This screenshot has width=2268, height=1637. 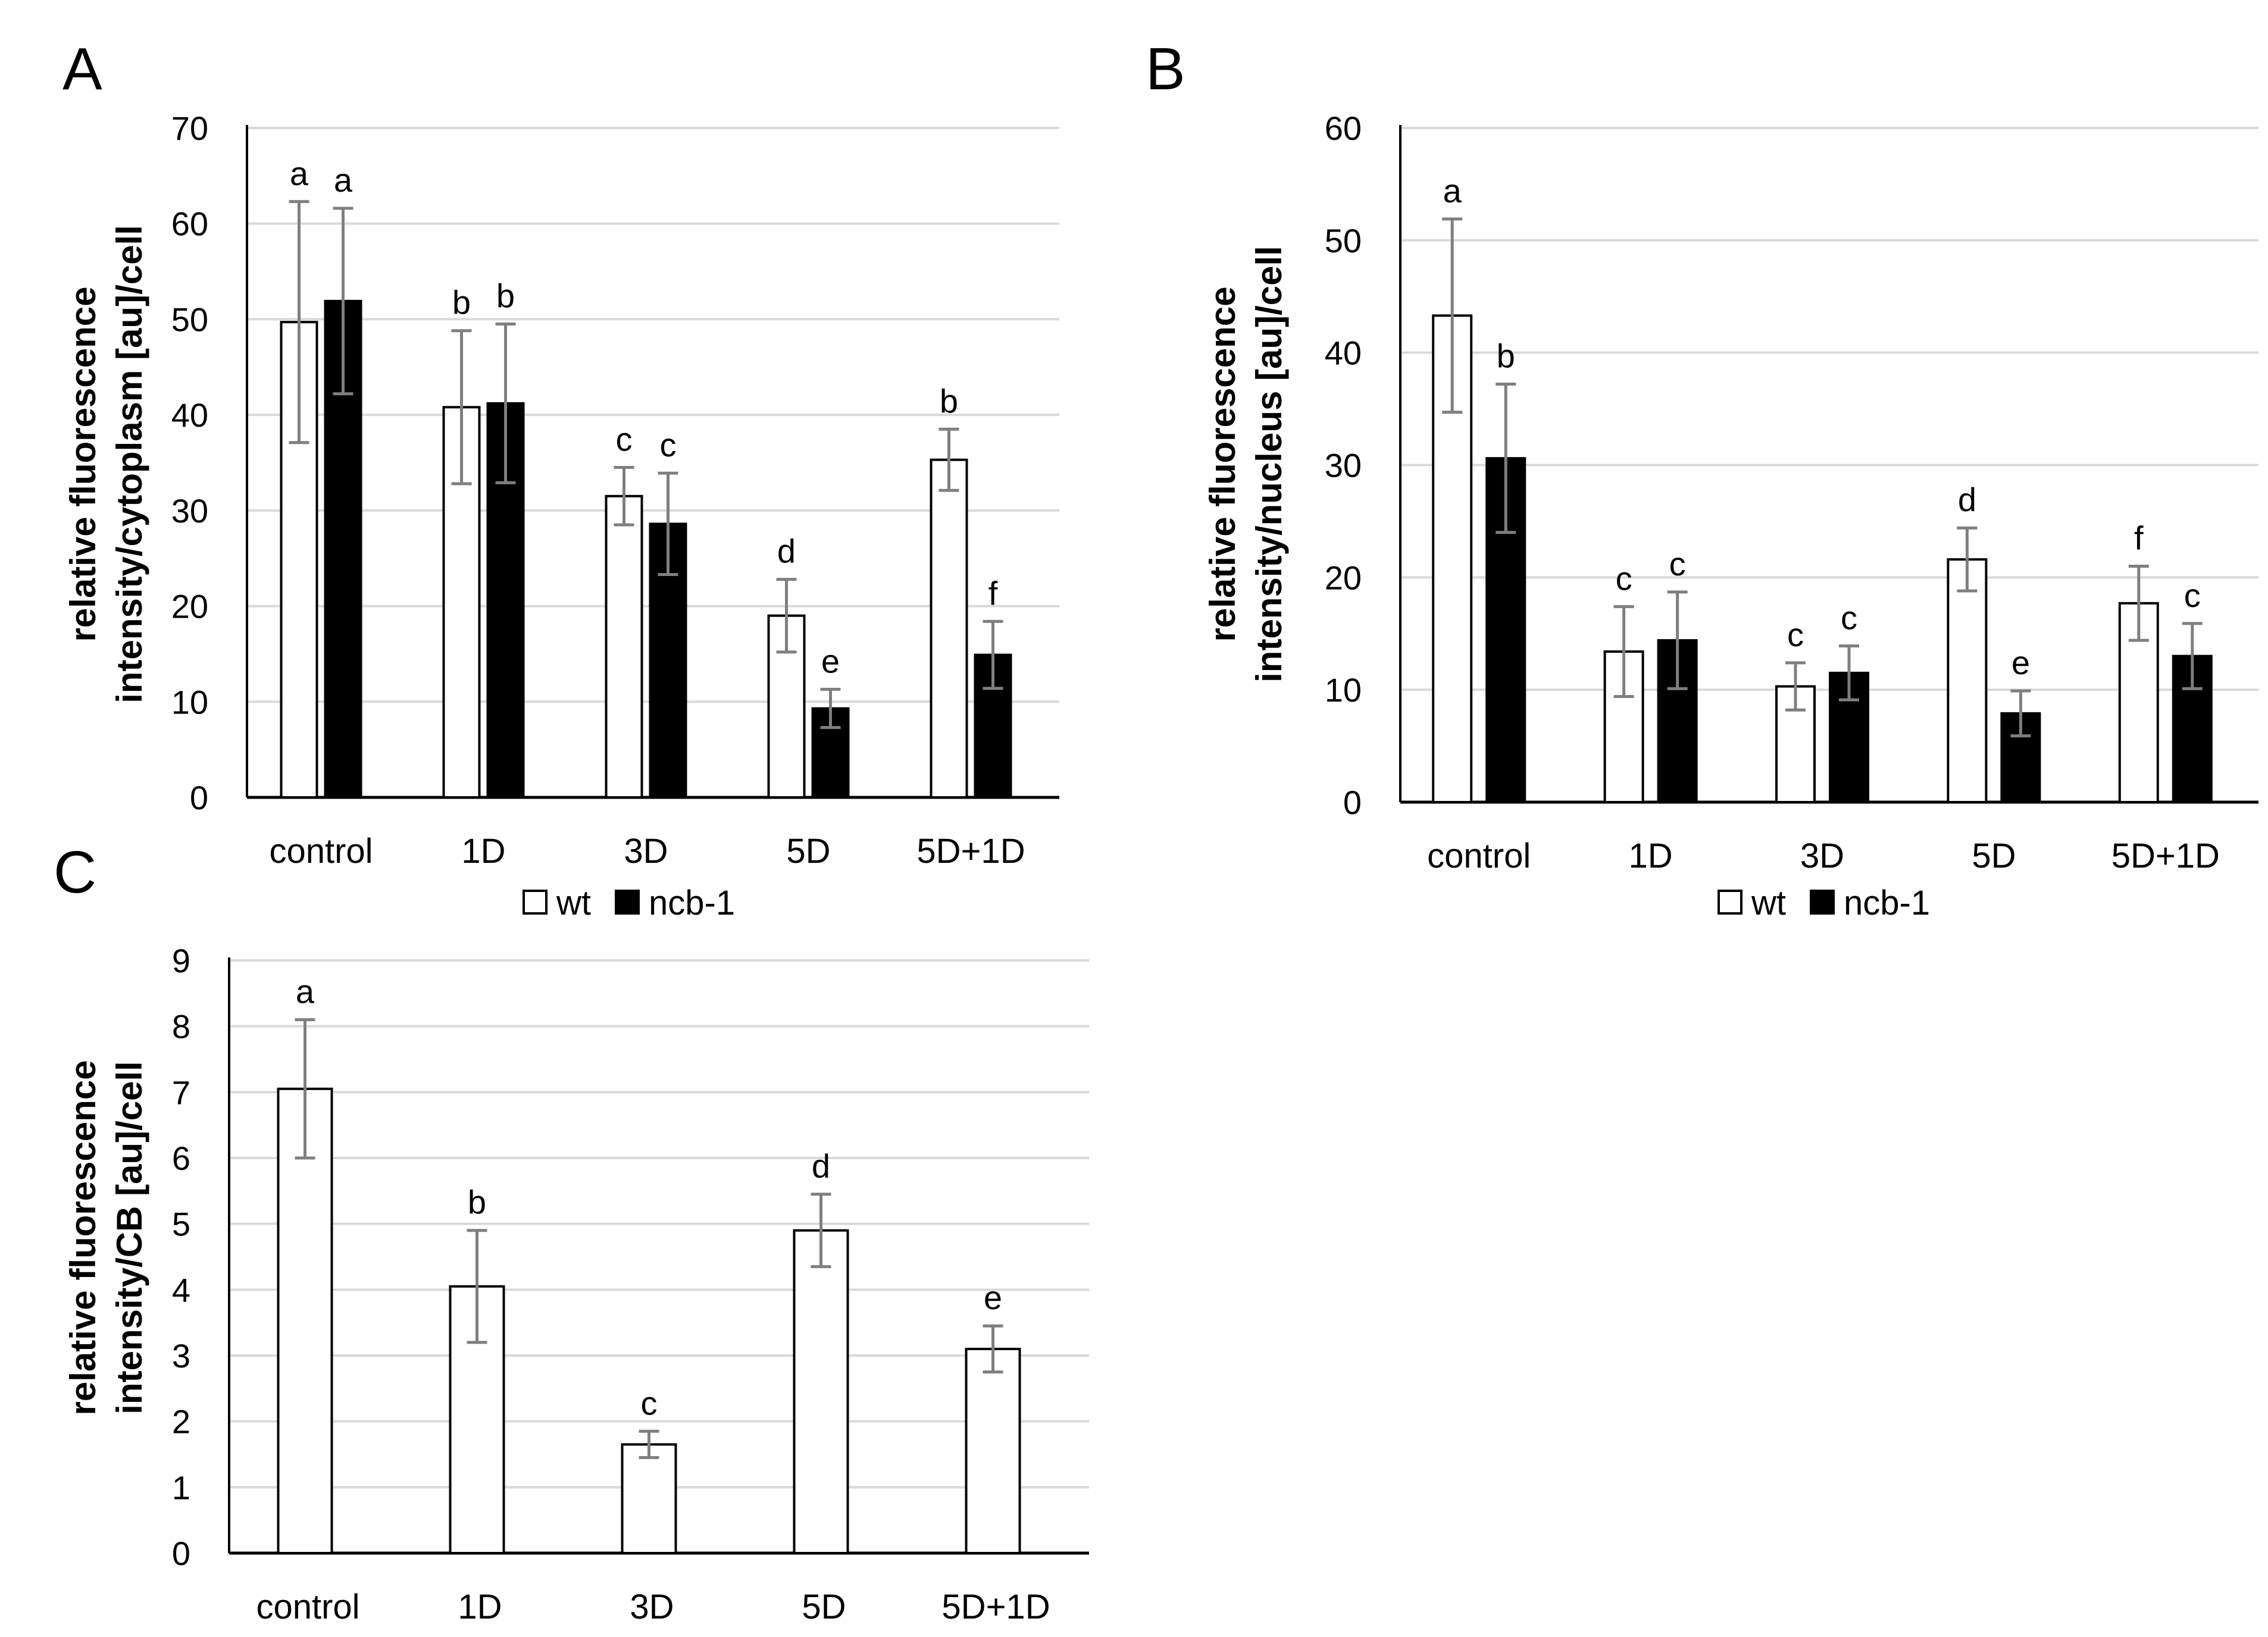 I want to click on y-tick-label: 1, so click(x=181, y=1487).